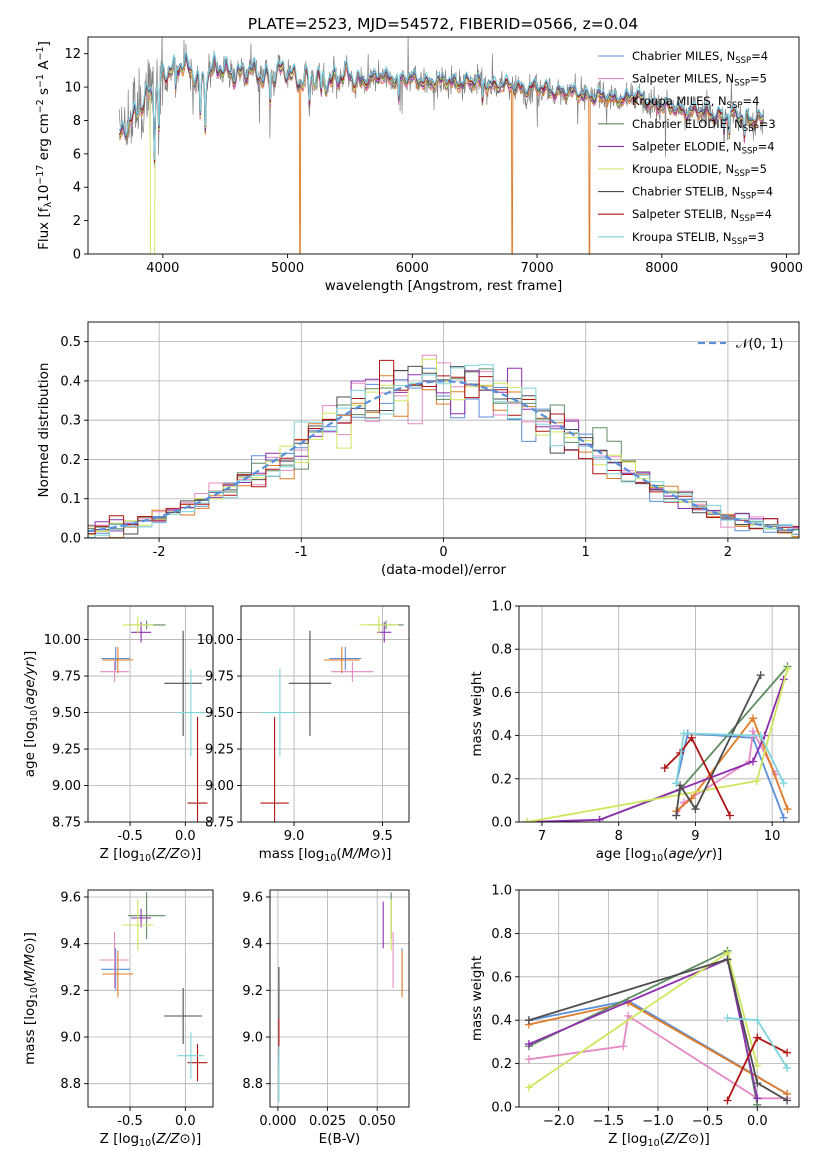  Describe the element at coordinates (444, 286) in the screenshot. I see `x-axis-label: wavelength [Angstrom, rest frame]` at that location.